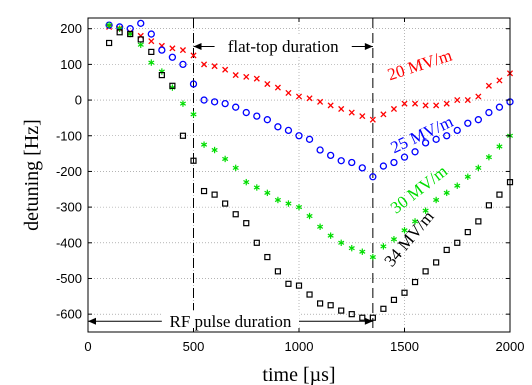  Describe the element at coordinates (78, 100) in the screenshot. I see `y-tick-label: 0` at that location.